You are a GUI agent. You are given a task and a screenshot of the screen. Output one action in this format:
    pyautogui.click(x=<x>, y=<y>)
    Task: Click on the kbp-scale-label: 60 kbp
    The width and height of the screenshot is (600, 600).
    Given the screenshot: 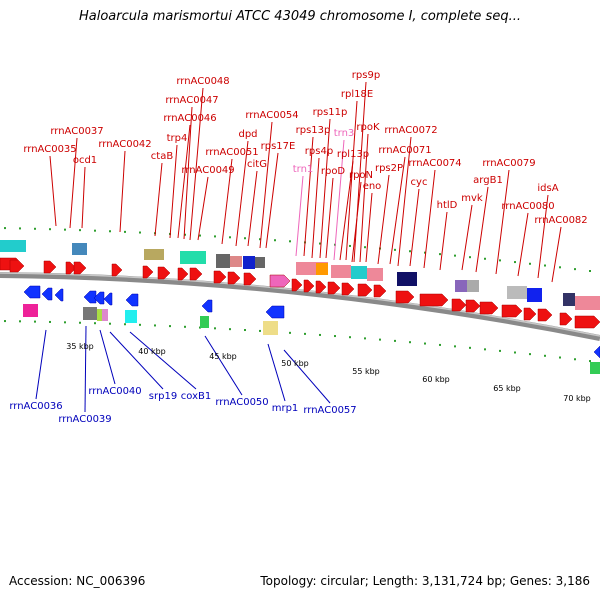 What is the action you would take?
    pyautogui.click(x=436, y=379)
    